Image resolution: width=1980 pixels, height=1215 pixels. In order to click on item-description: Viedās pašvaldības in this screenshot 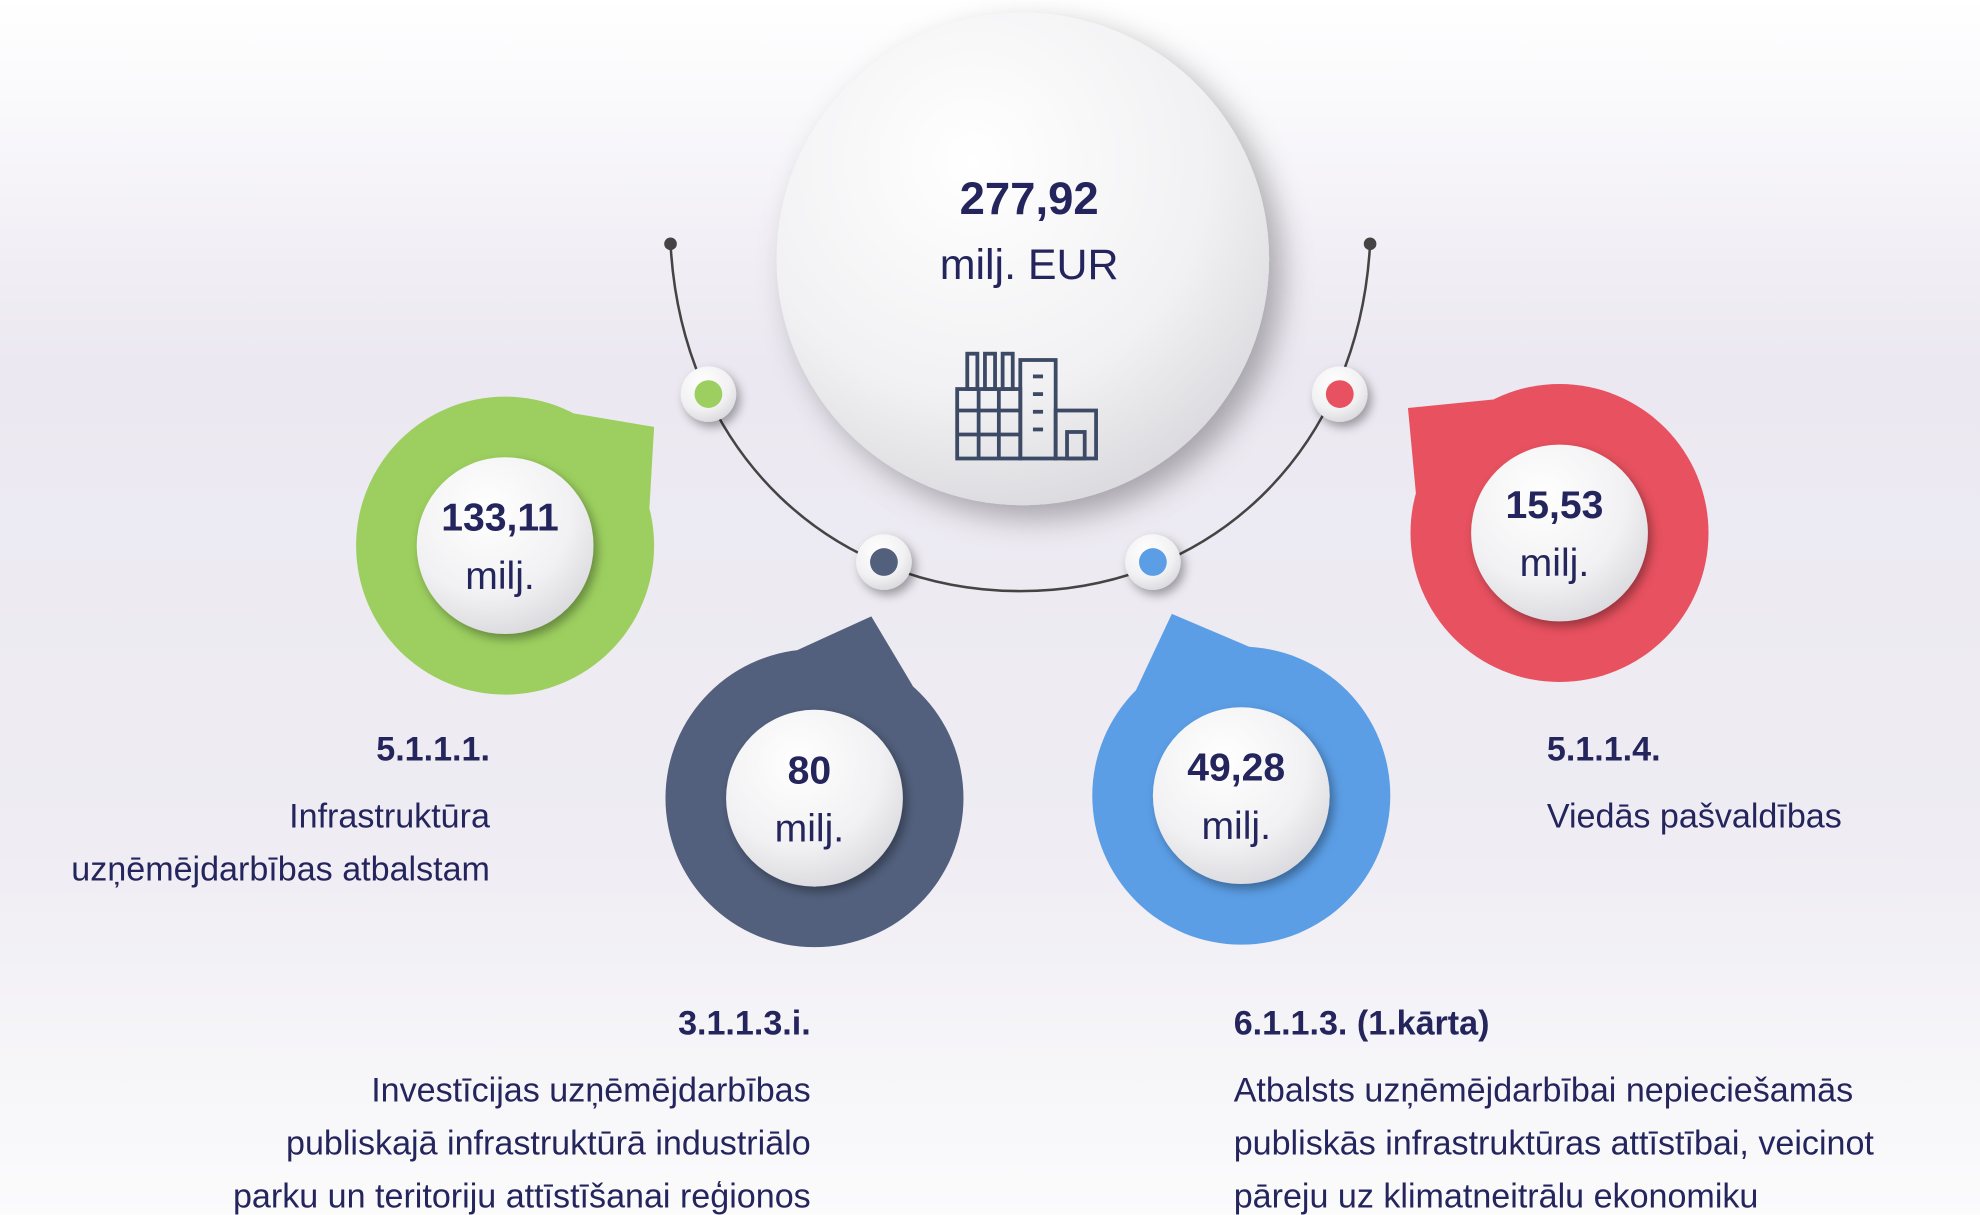, I will do `click(1694, 816)`.